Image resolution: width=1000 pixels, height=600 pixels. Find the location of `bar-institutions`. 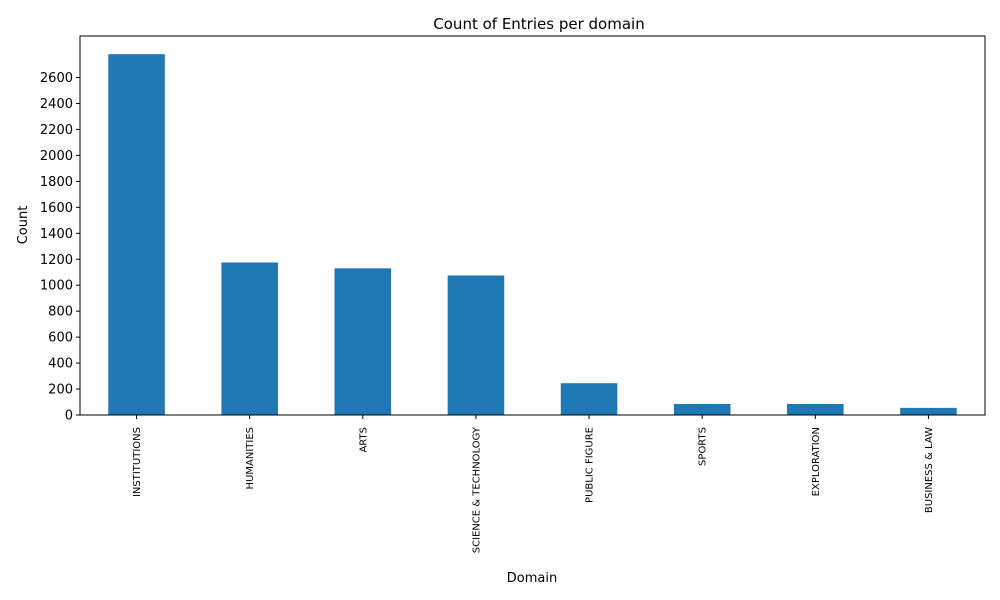

bar-institutions is located at coordinates (136, 235).